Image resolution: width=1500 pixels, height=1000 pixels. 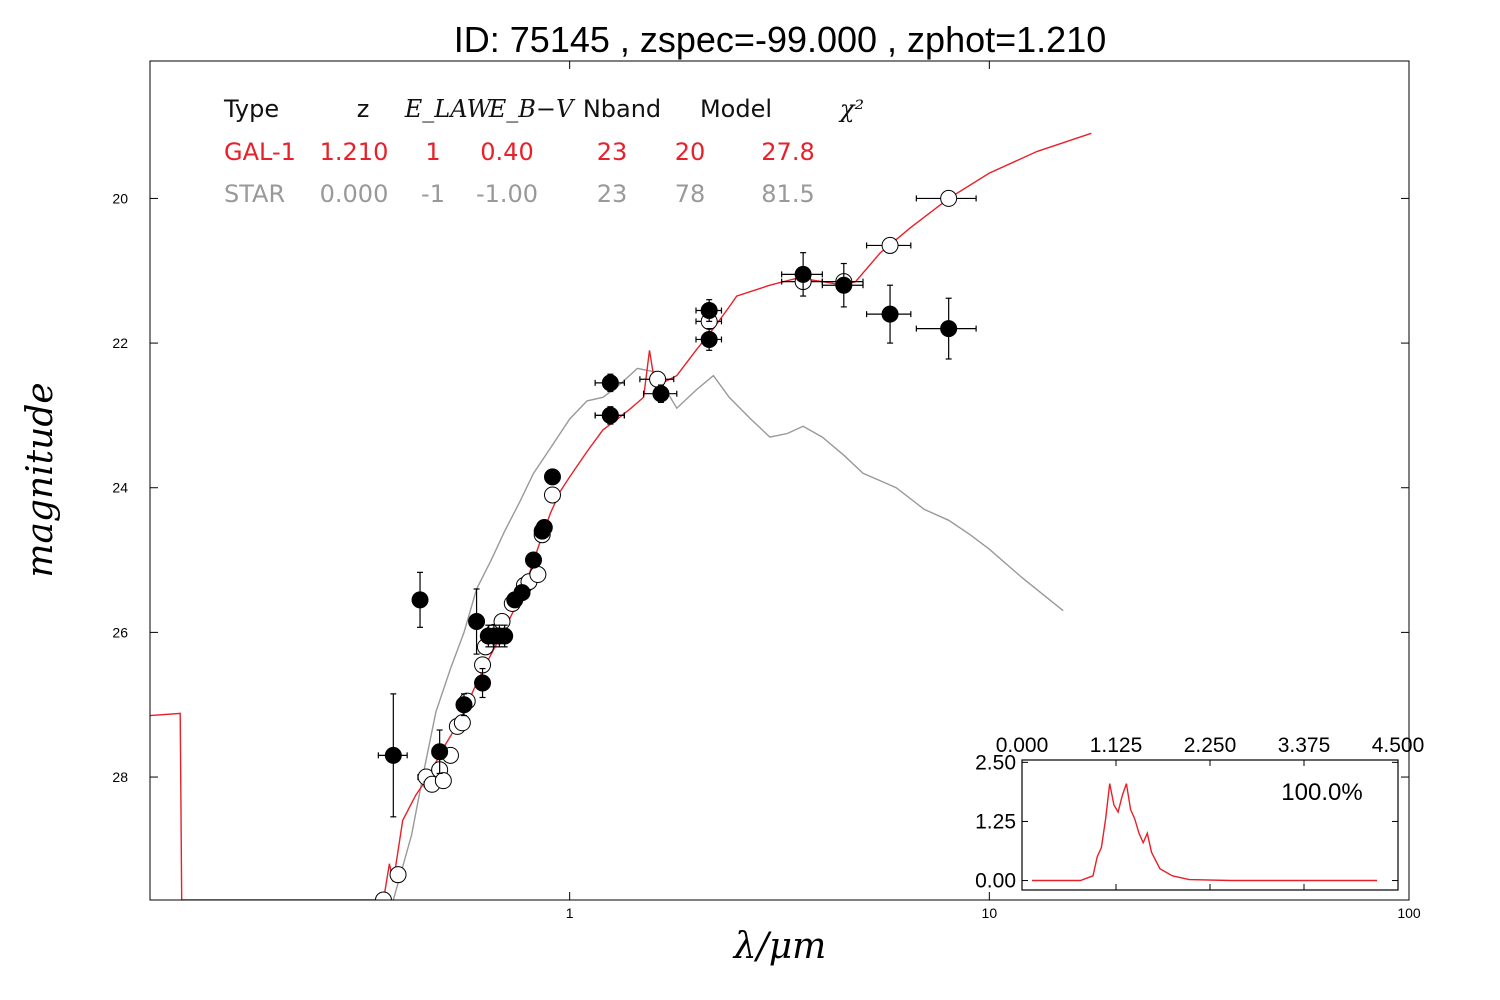 I want to click on table-cell-1-6: 81.5, so click(x=787, y=194).